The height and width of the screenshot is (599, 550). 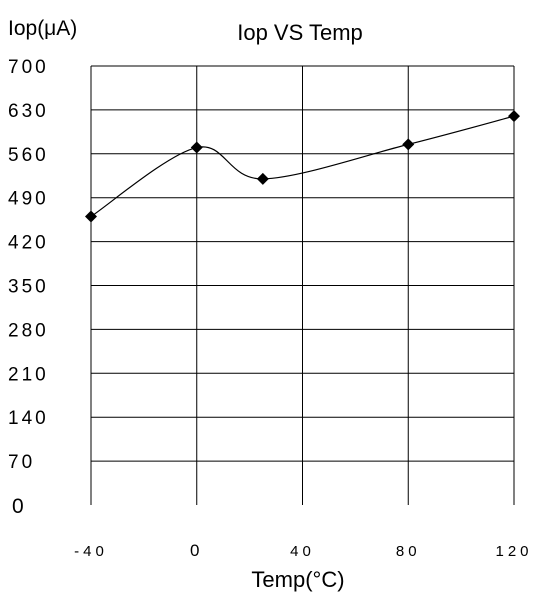 What do you see at coordinates (42, 28) in the screenshot?
I see `y-axis-label: Iop(μA)` at bounding box center [42, 28].